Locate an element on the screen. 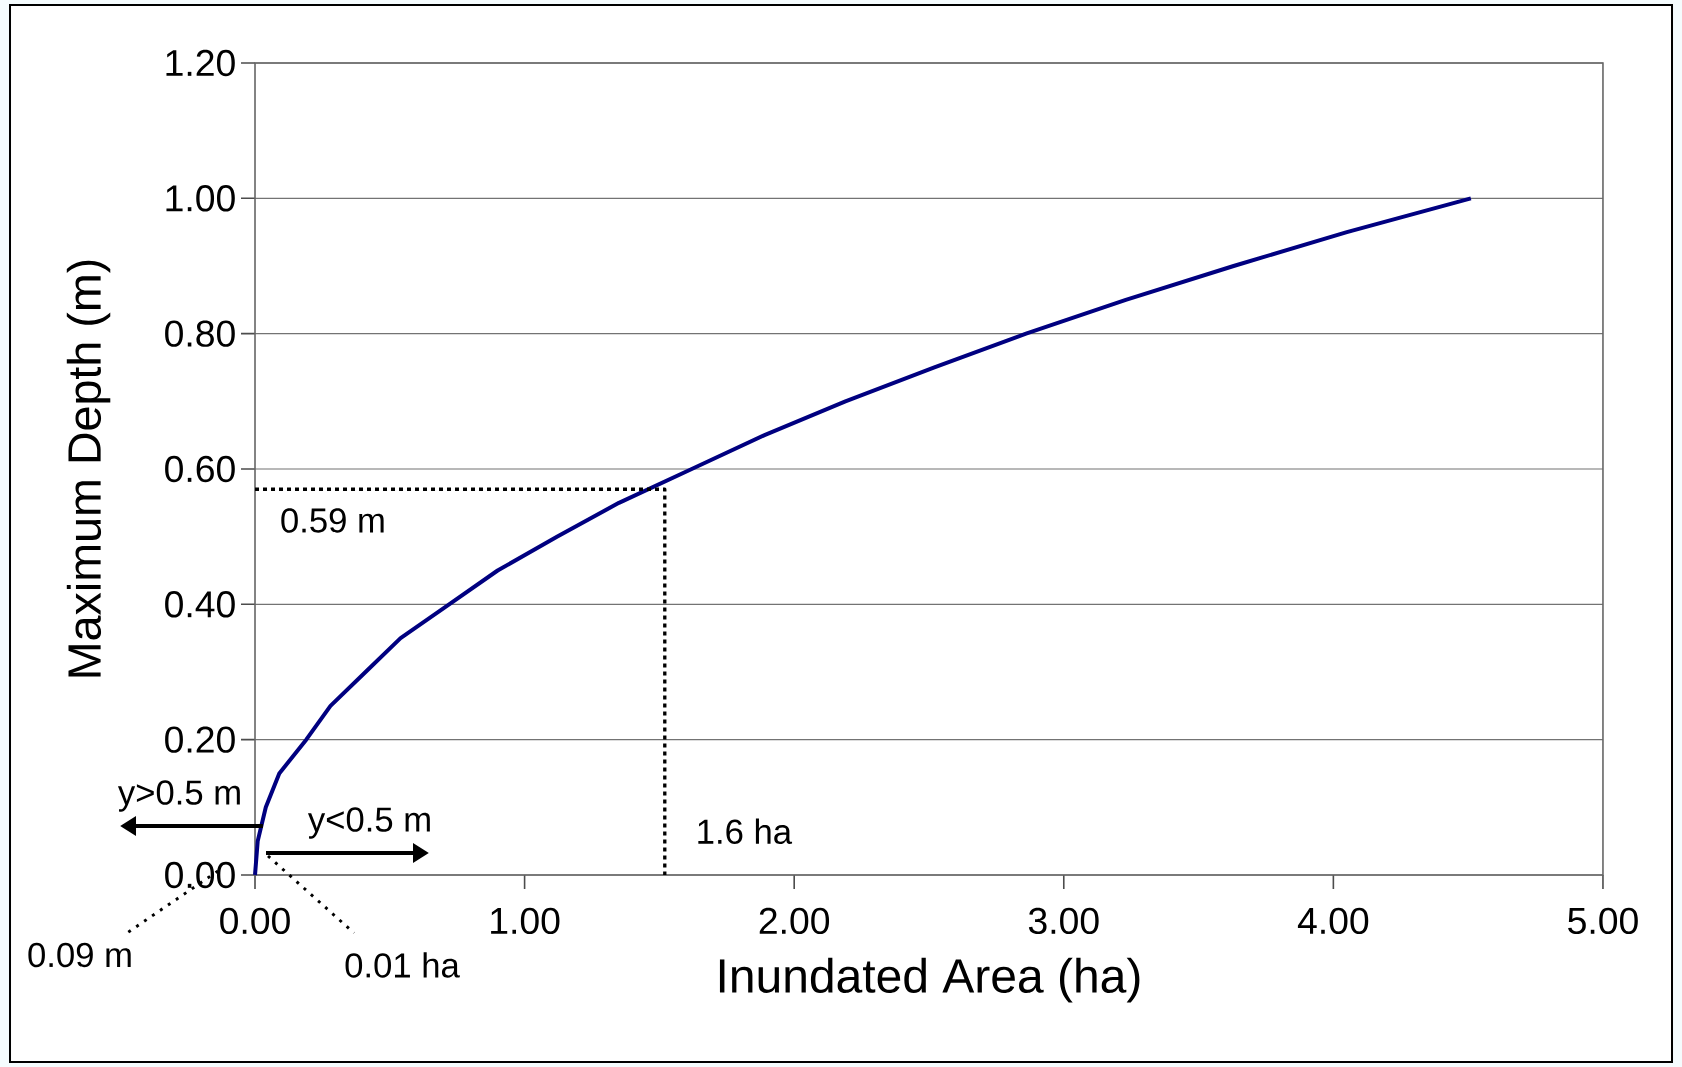  y-tick-label: 0.00 is located at coordinates (200, 875).